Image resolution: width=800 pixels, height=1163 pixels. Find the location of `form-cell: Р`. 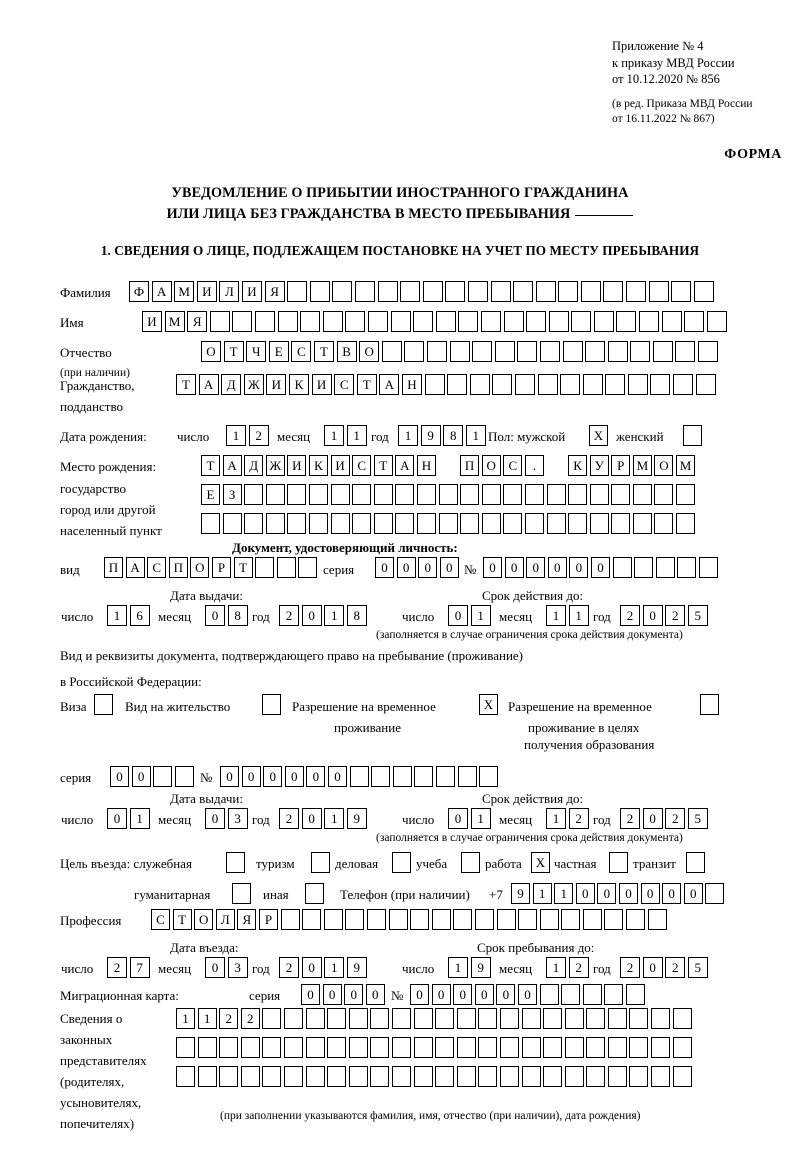

form-cell: Р is located at coordinates (221, 567).